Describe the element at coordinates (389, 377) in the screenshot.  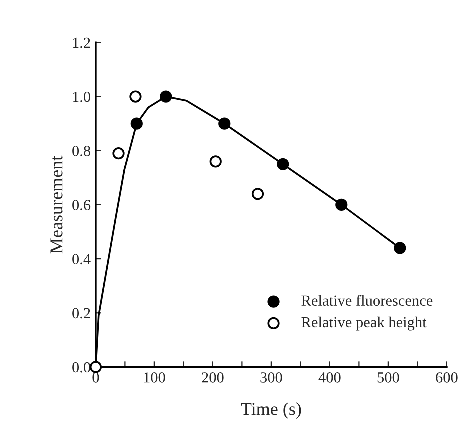
I see `x-tick-label: 500` at that location.